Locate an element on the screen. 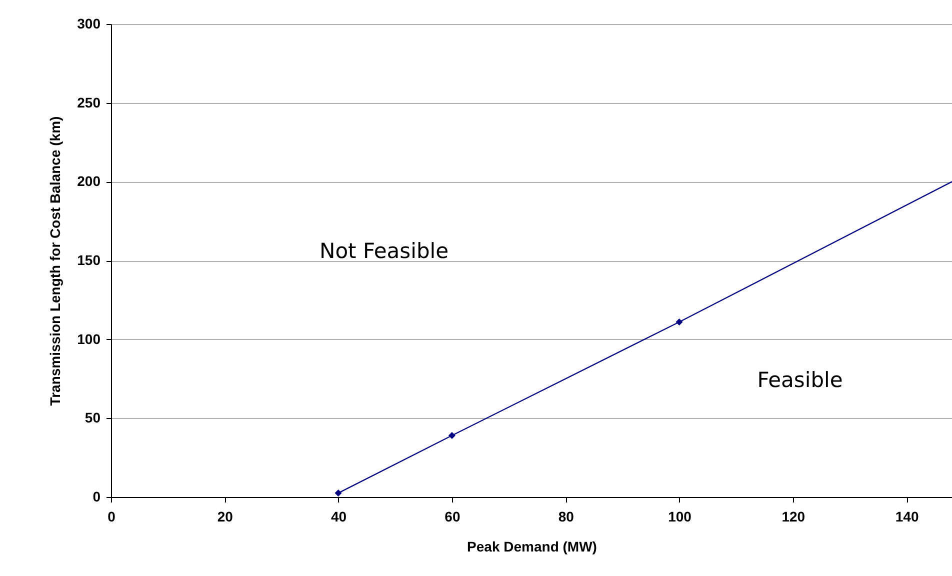  y-tick-label: 250 is located at coordinates (89, 102).